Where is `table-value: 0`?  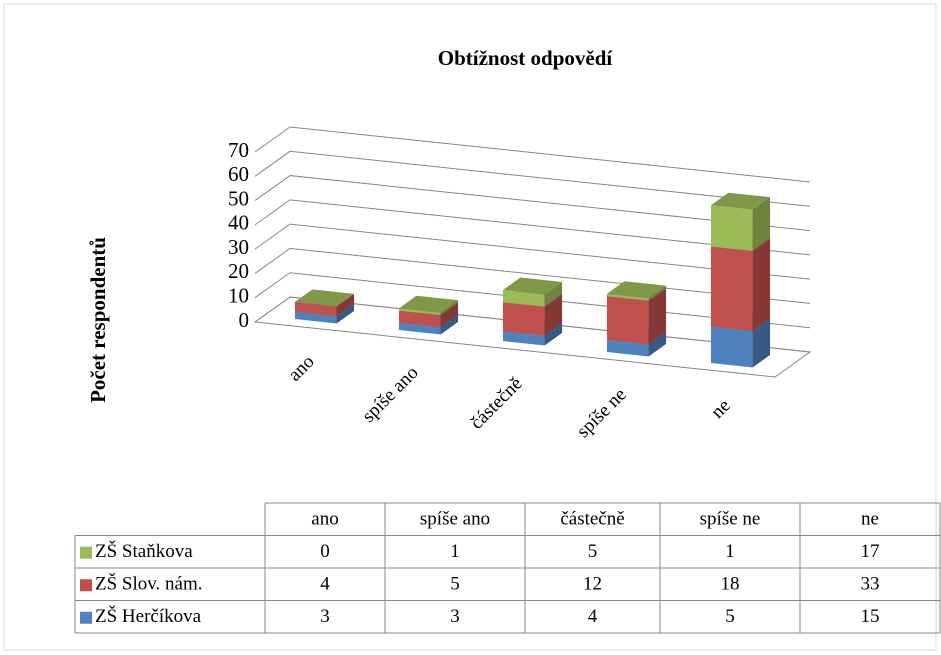
table-value: 0 is located at coordinates (325, 551).